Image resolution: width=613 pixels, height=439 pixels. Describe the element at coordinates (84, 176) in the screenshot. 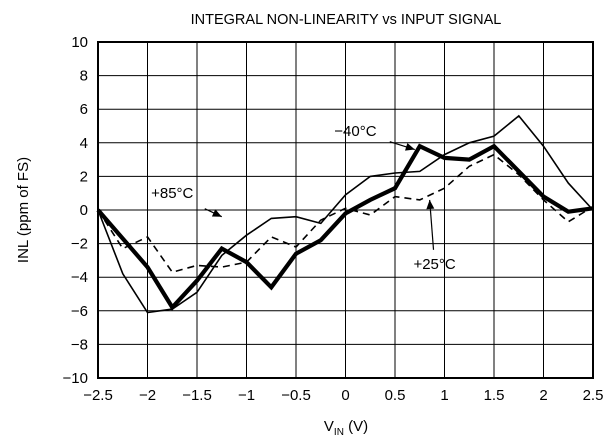

I see `y-tick-label: 2` at that location.